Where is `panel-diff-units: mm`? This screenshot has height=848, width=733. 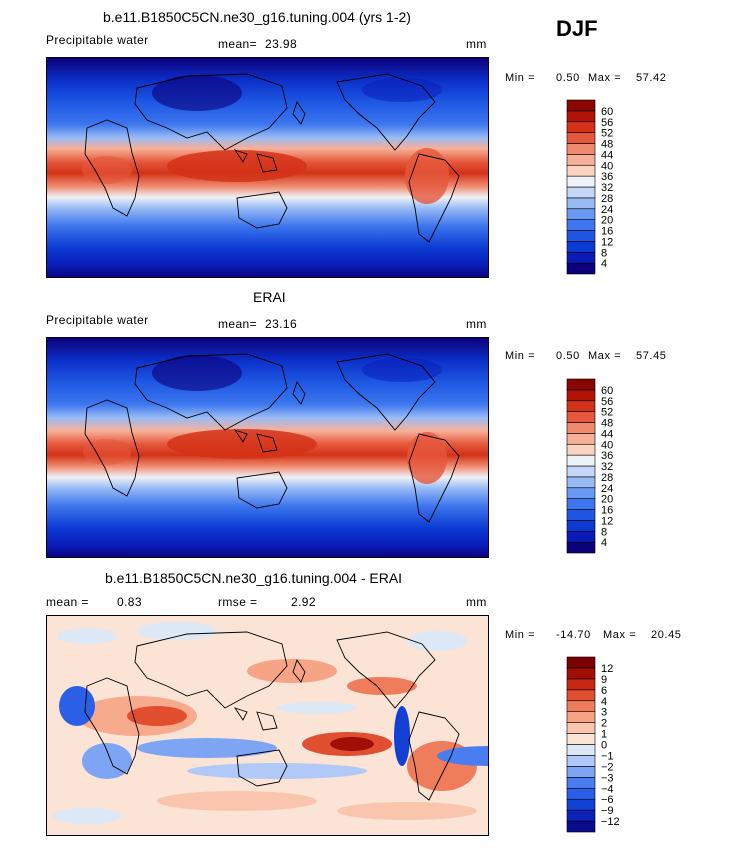 panel-diff-units: mm is located at coordinates (476, 602).